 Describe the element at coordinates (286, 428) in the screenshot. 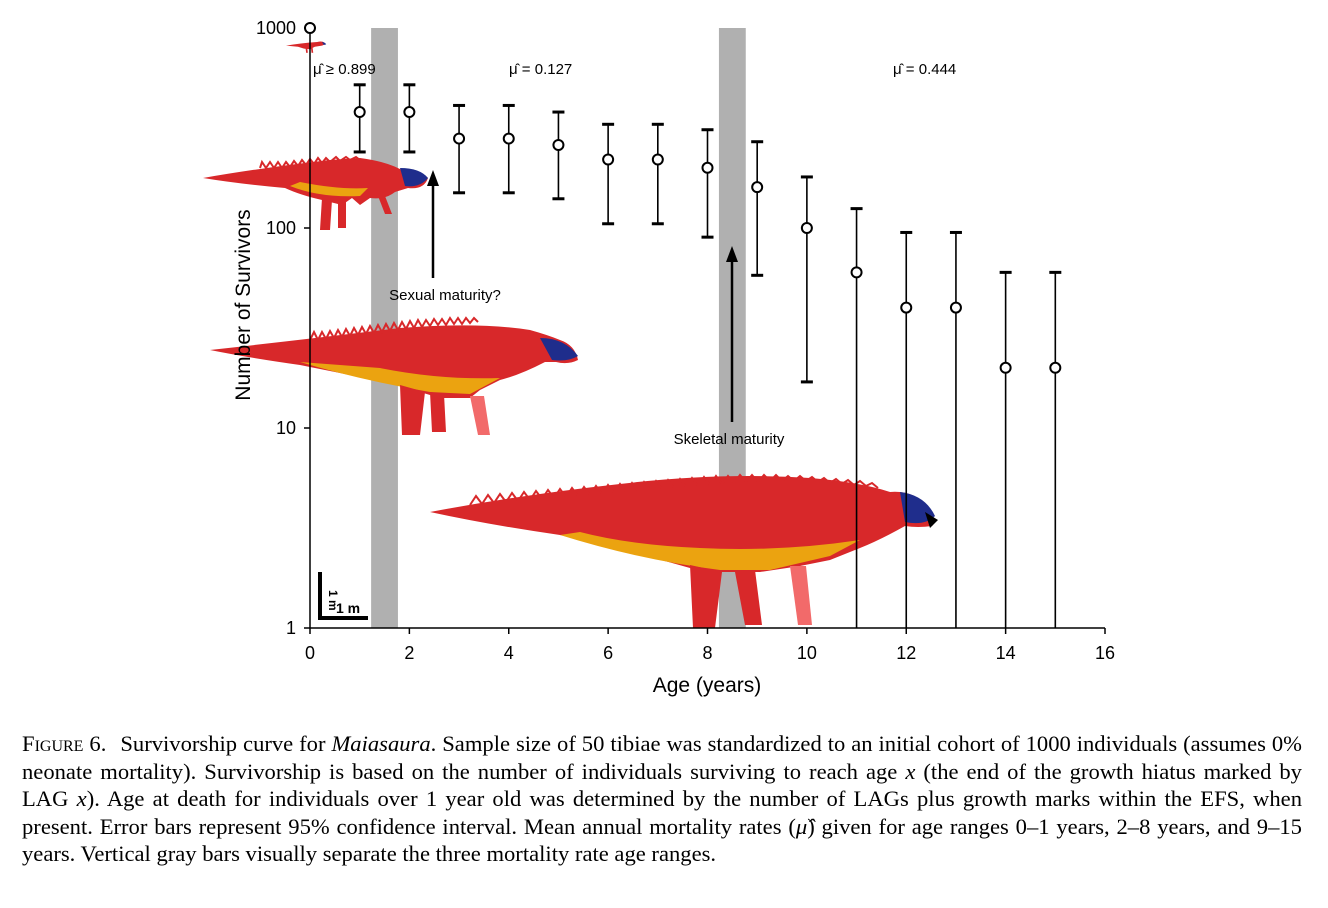

I see `y-tick-label: 10` at that location.